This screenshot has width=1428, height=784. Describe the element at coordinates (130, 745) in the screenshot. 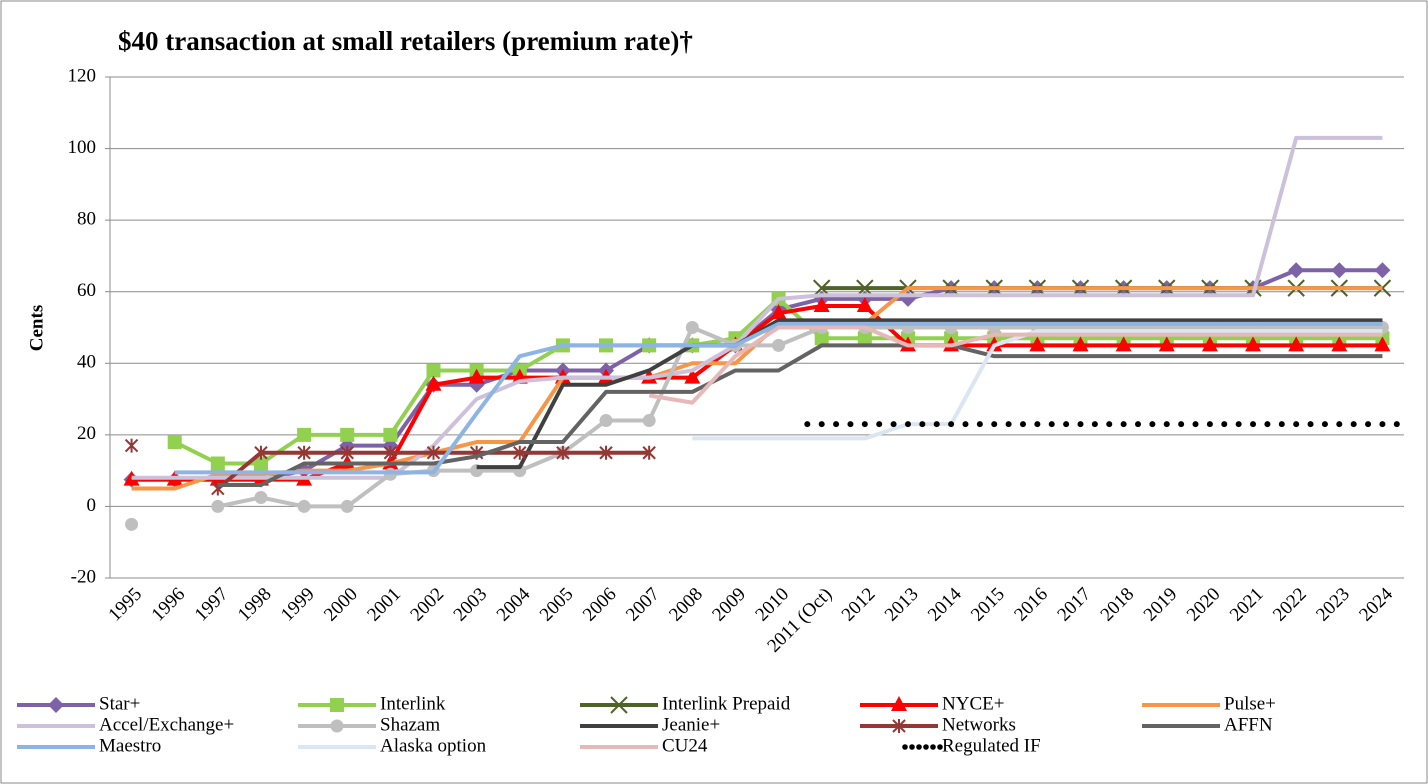

I see `legend-label: Maestro` at that location.